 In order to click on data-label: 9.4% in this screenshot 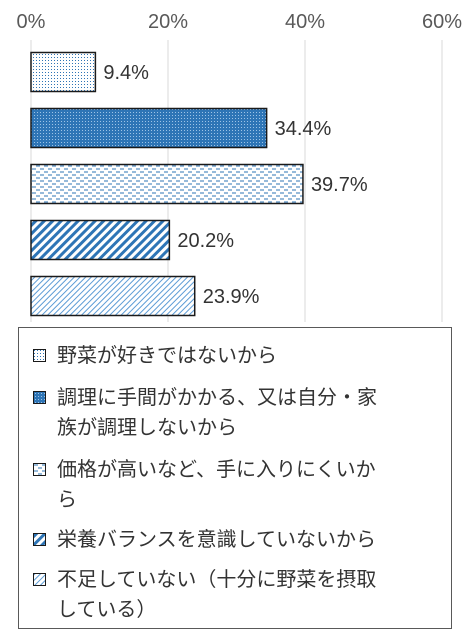, I will do `click(126, 73)`.